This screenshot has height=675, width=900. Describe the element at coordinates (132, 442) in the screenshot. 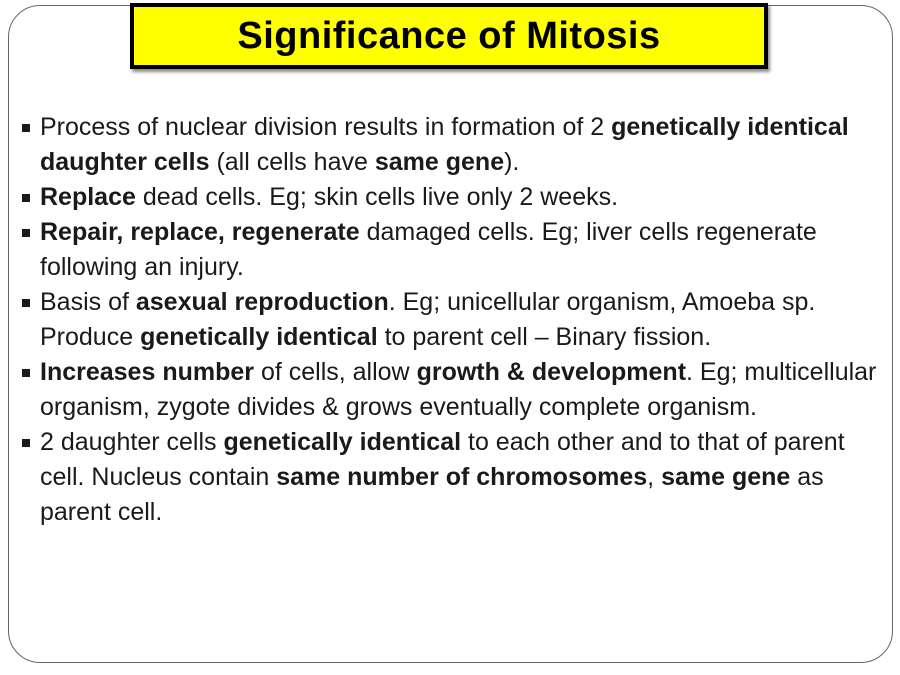

I see `bullet-text: 2 daughter cells` at that location.